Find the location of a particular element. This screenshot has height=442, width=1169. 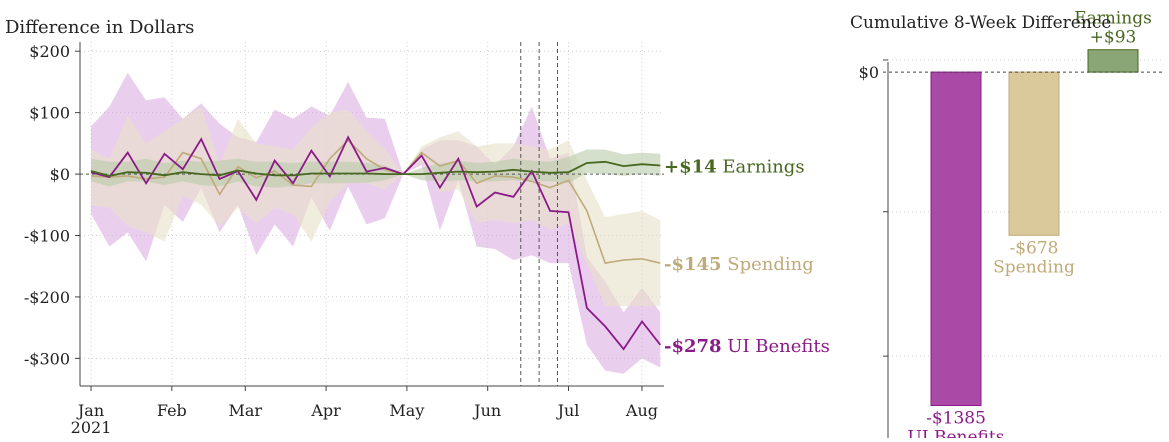

x-tick-label: Aug is located at coordinates (641, 410).